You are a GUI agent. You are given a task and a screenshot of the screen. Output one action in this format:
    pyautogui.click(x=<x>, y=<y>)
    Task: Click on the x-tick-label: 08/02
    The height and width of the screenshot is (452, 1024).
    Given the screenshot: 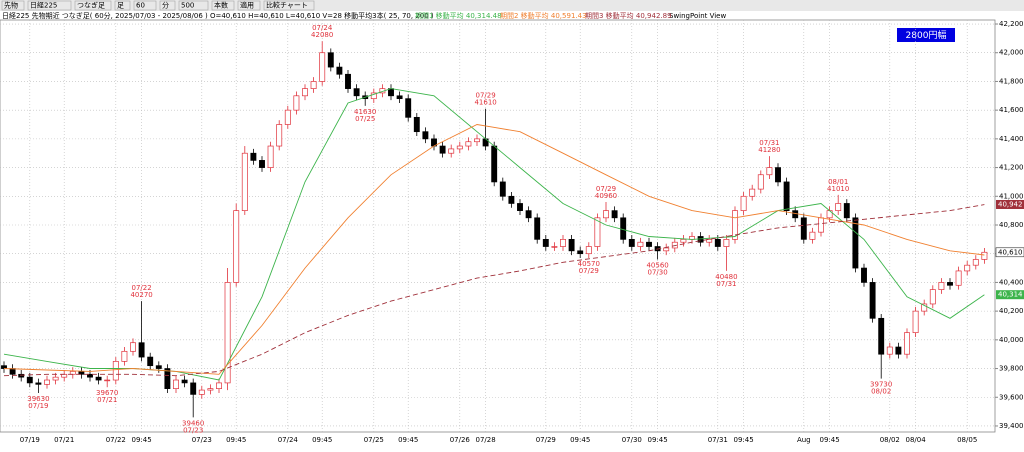 What is the action you would take?
    pyautogui.click(x=890, y=440)
    